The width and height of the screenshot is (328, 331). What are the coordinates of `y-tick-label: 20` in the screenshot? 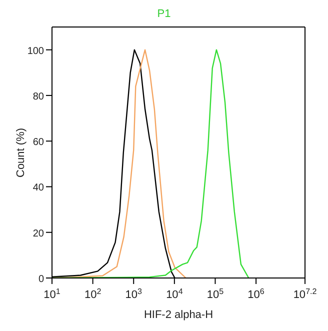 It's located at (38, 234).